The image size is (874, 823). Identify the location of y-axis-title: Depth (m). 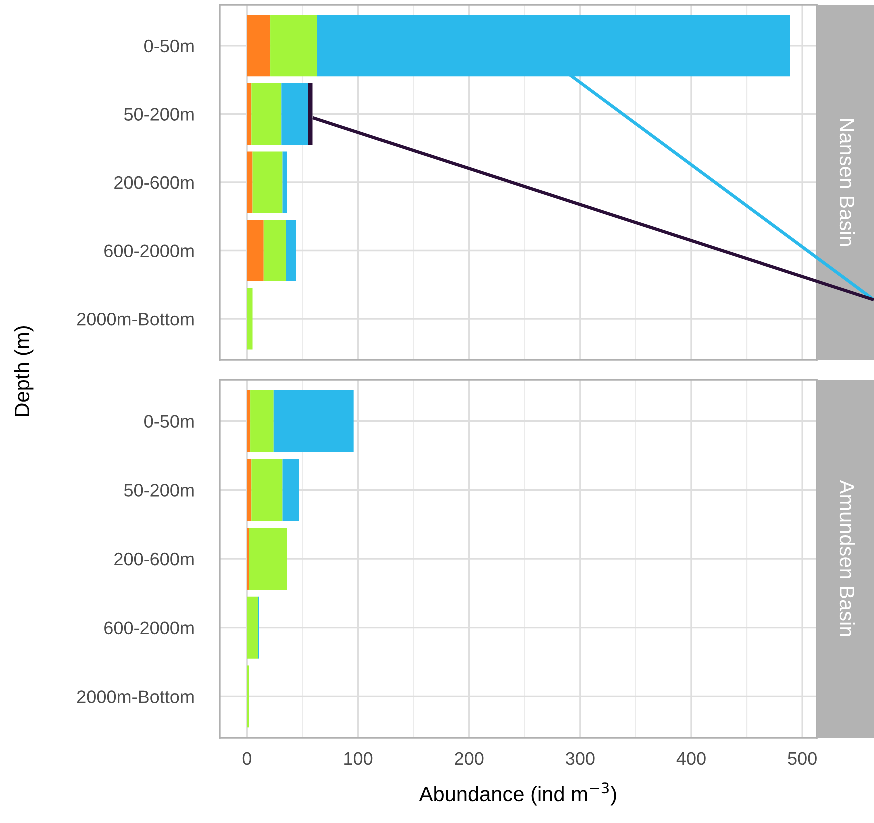
(24, 371).